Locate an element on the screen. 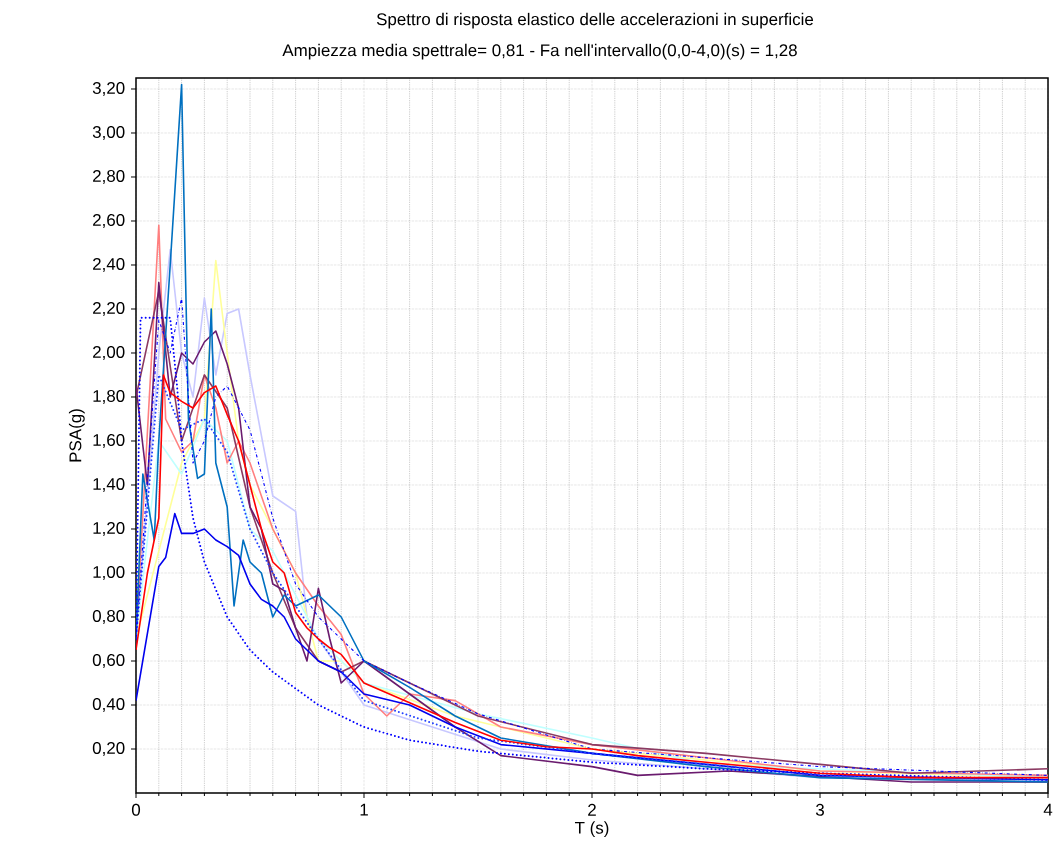 The height and width of the screenshot is (859, 1059). y-tick-label: 3,00 is located at coordinates (108, 132).